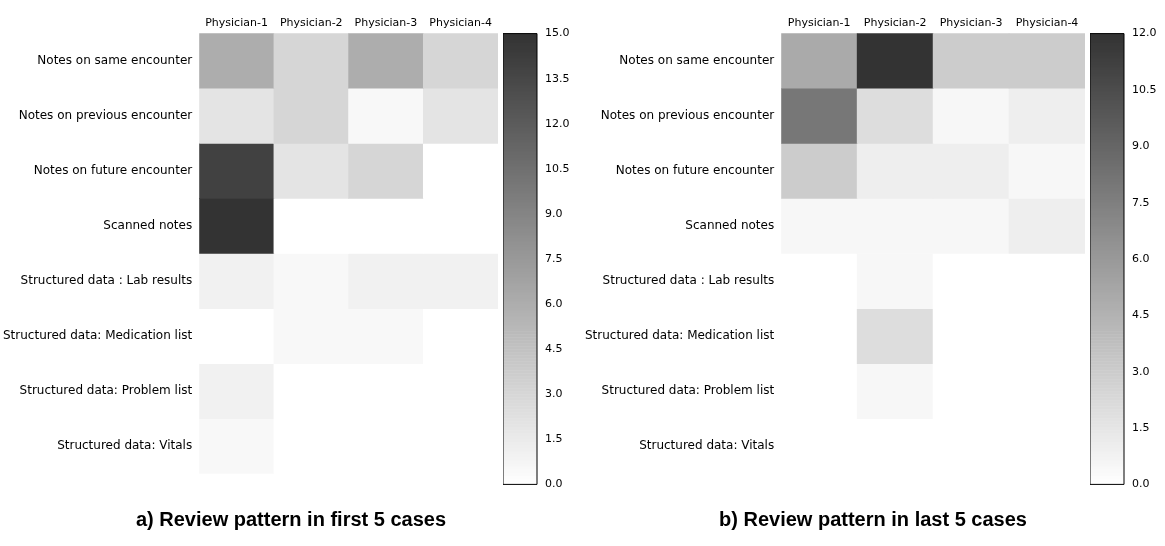 This screenshot has width=1165, height=546. Describe the element at coordinates (873, 519) in the screenshot. I see `text: b) Review pattern in last 5 cases` at that location.